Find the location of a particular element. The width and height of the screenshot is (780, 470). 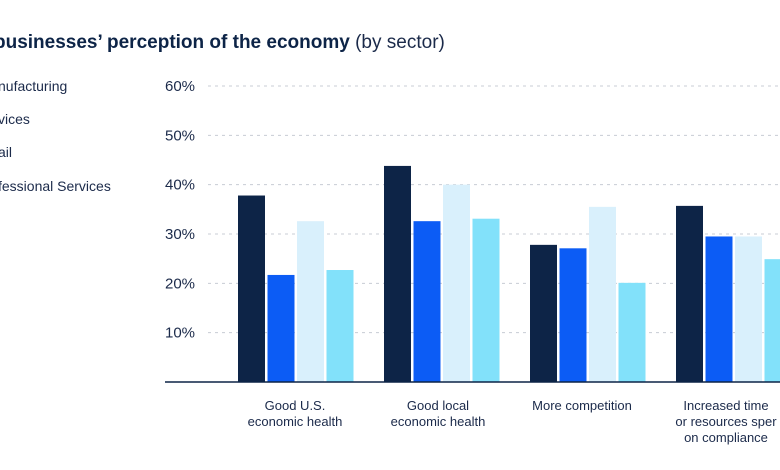

category-label: Good U.S. is located at coordinates (295, 405).